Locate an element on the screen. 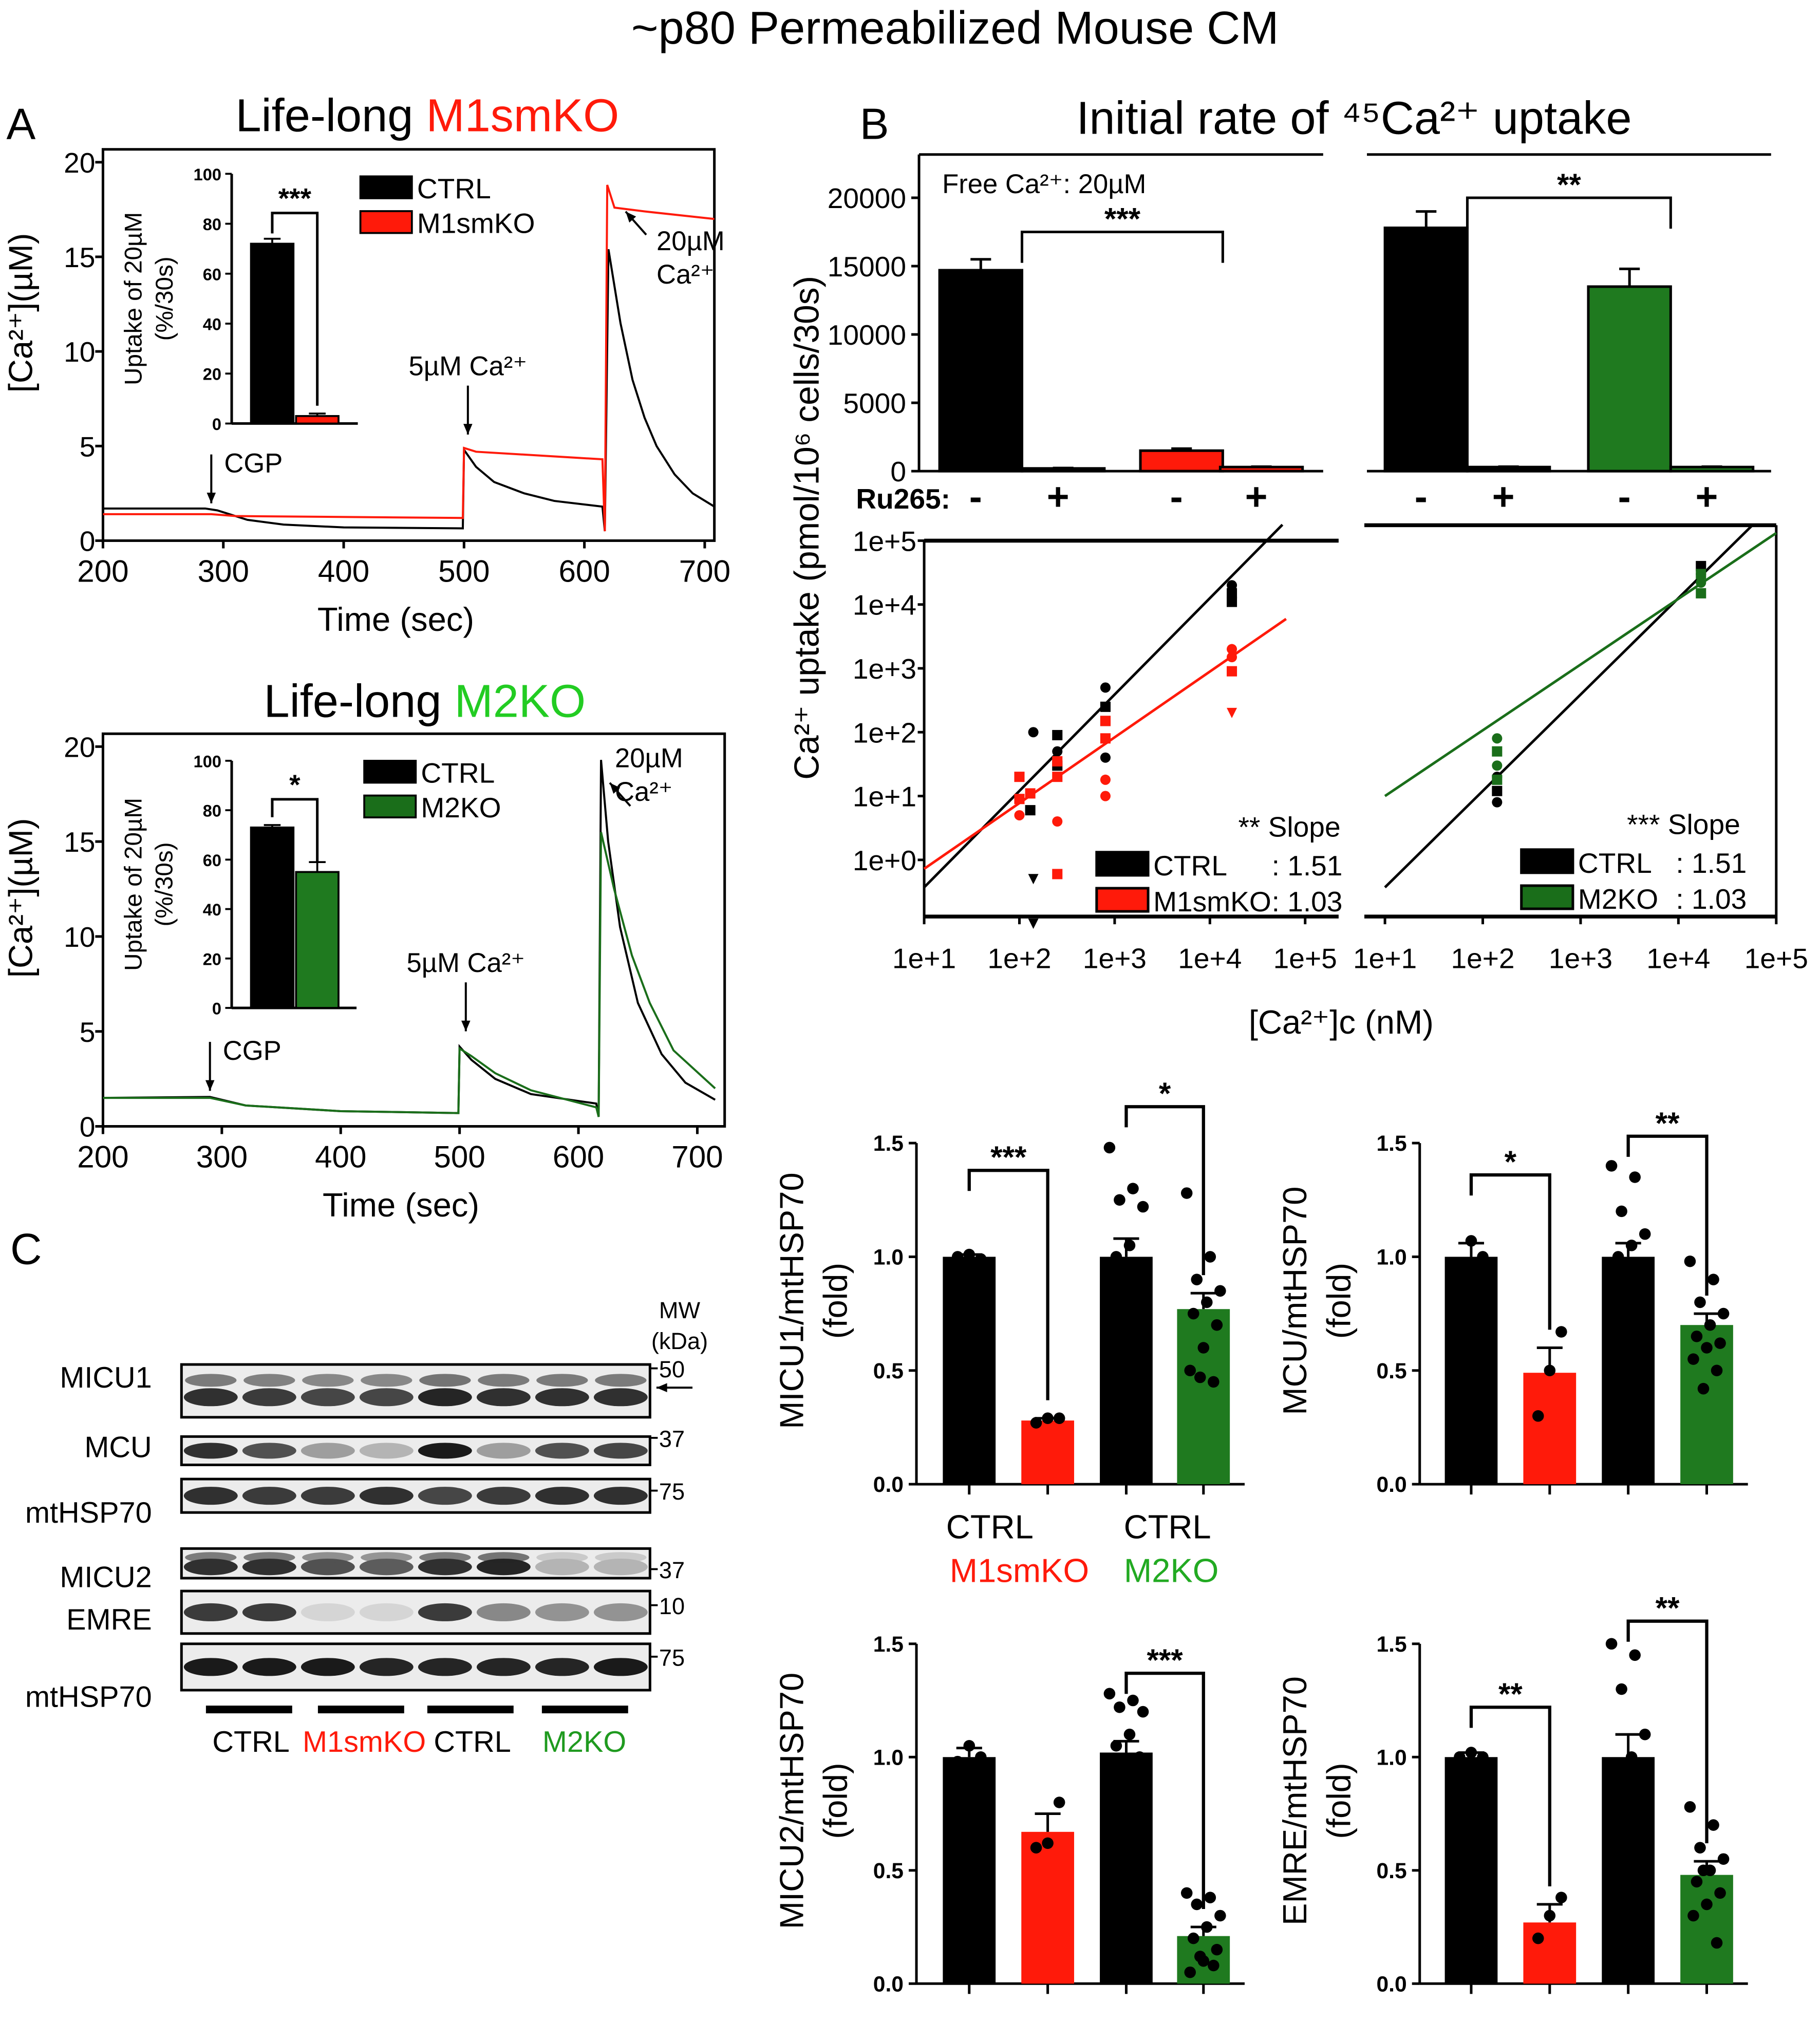  y-tick-label: 1.5 is located at coordinates (1391, 1143).